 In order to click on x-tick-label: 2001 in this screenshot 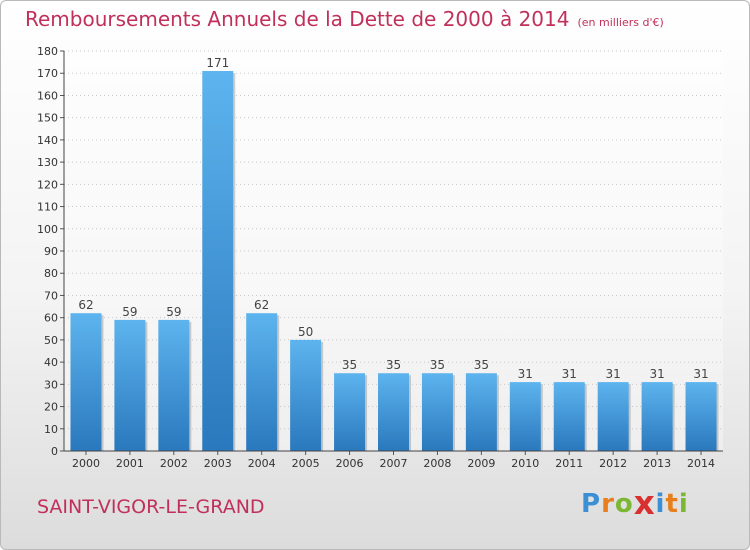, I will do `click(130, 463)`.